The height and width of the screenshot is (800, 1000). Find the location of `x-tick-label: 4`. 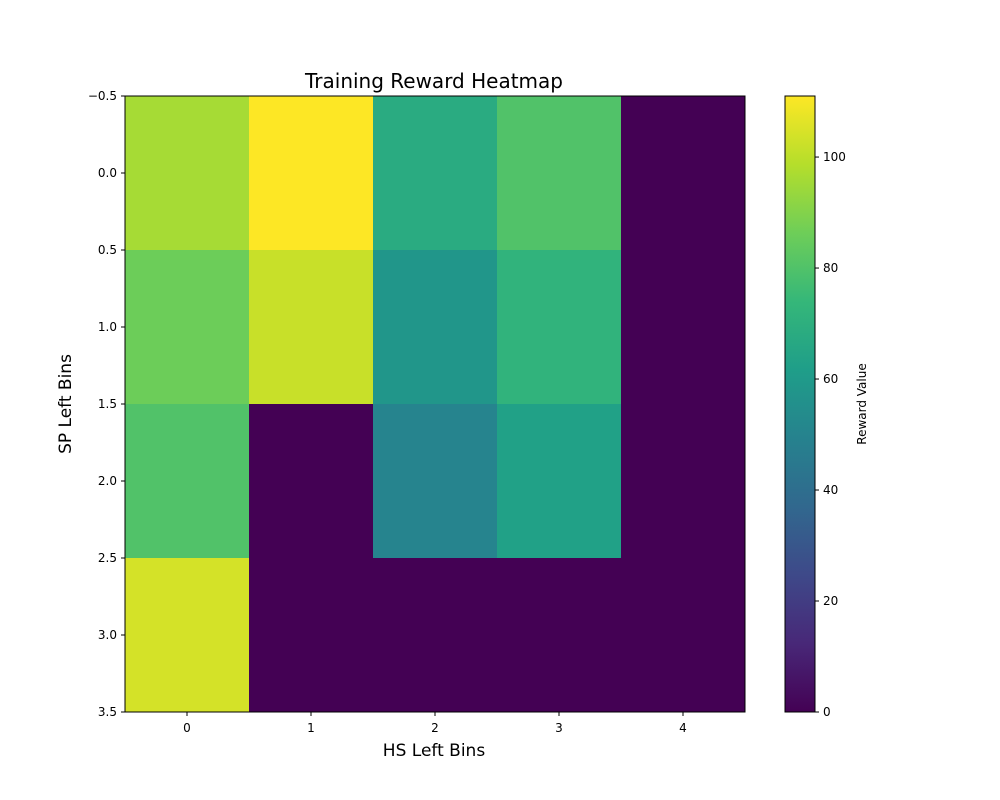

x-tick-label: 4 is located at coordinates (683, 728).